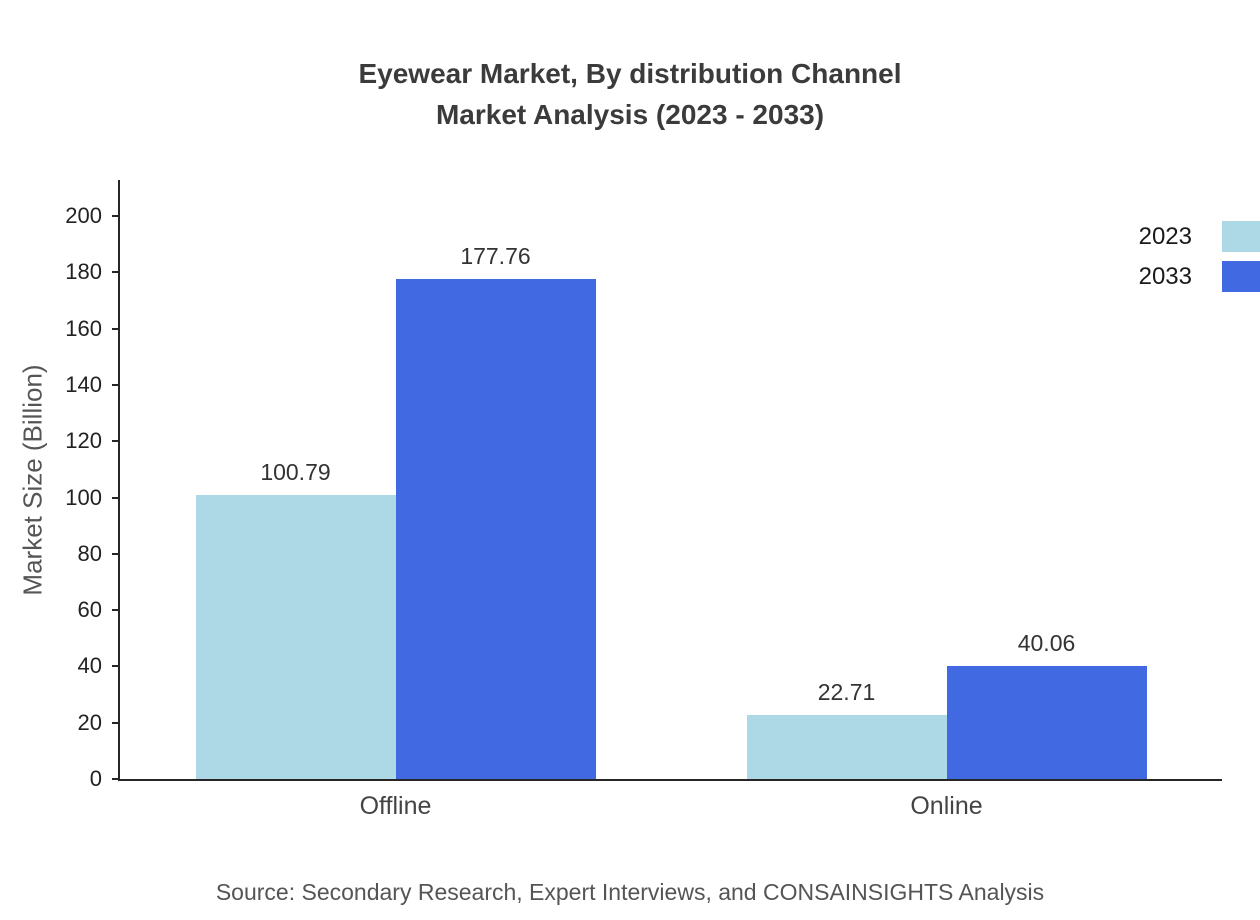  Describe the element at coordinates (83, 497) in the screenshot. I see `y-tick-label: 100` at that location.